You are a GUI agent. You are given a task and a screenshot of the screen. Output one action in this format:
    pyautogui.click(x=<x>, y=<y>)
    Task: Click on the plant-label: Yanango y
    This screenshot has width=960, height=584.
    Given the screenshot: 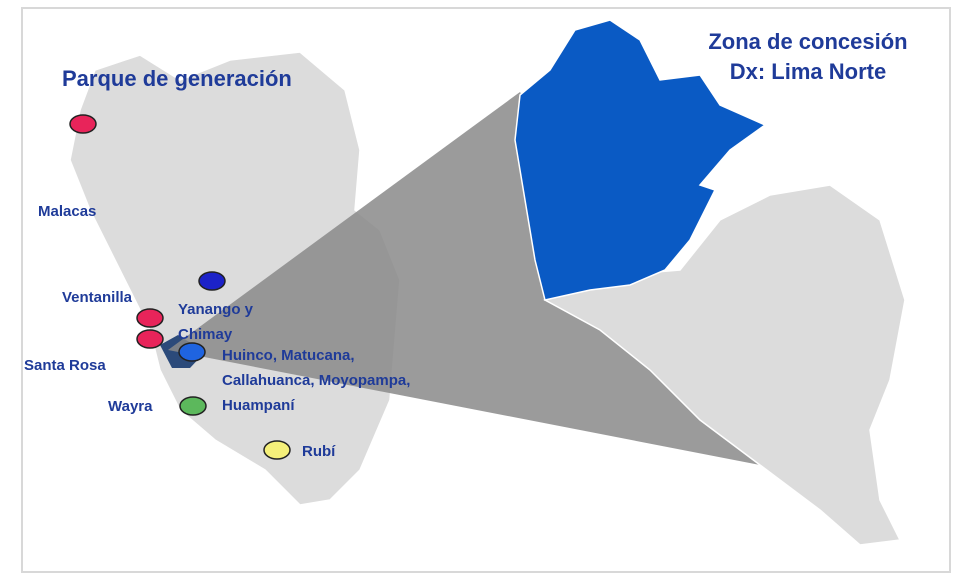 What is the action you would take?
    pyautogui.click(x=216, y=309)
    